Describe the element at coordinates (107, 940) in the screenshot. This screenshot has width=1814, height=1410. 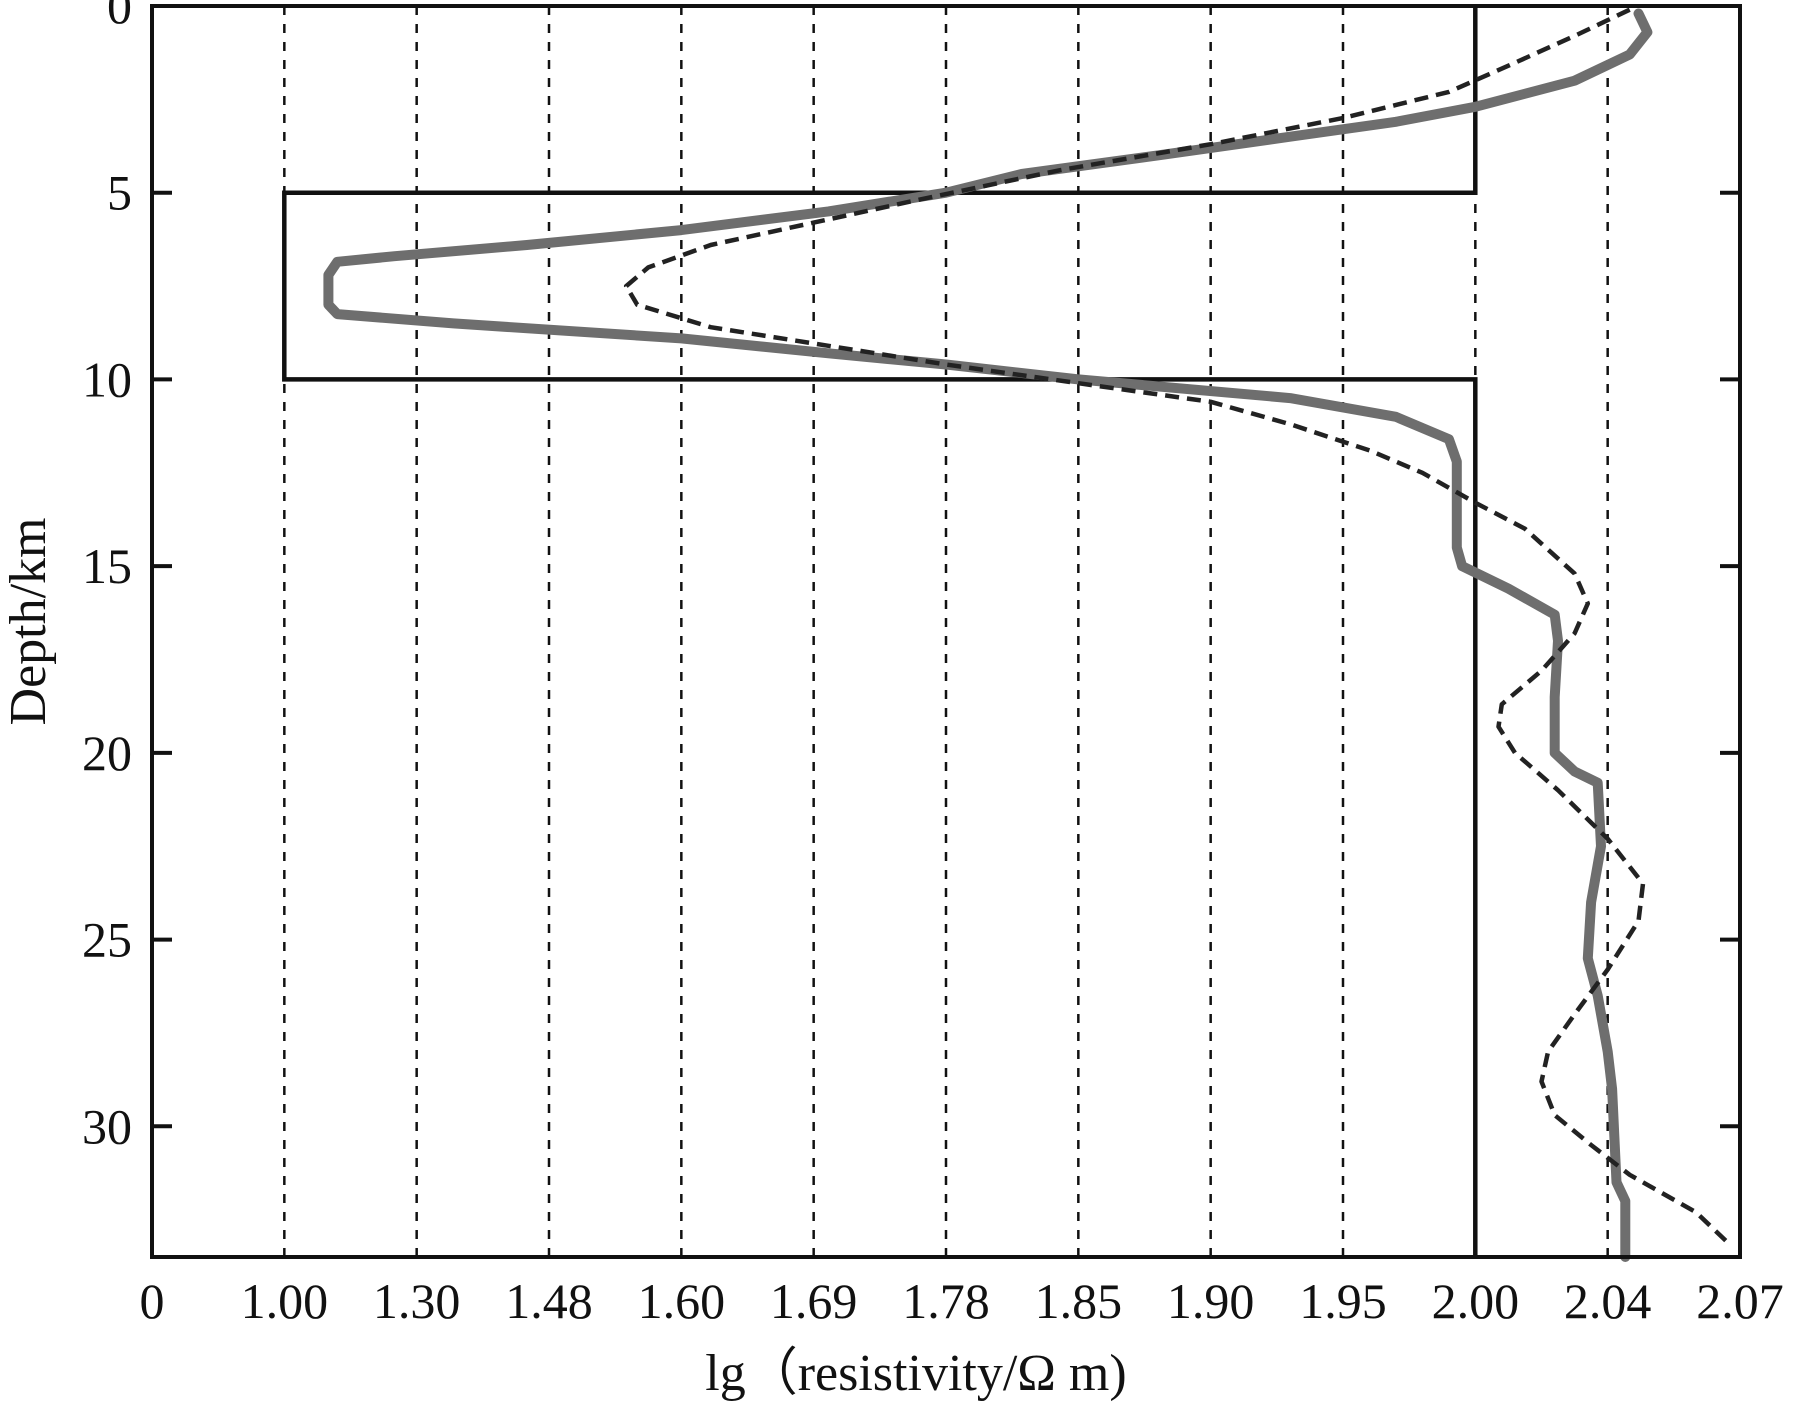
I see `y-tick-label: 25` at that location.